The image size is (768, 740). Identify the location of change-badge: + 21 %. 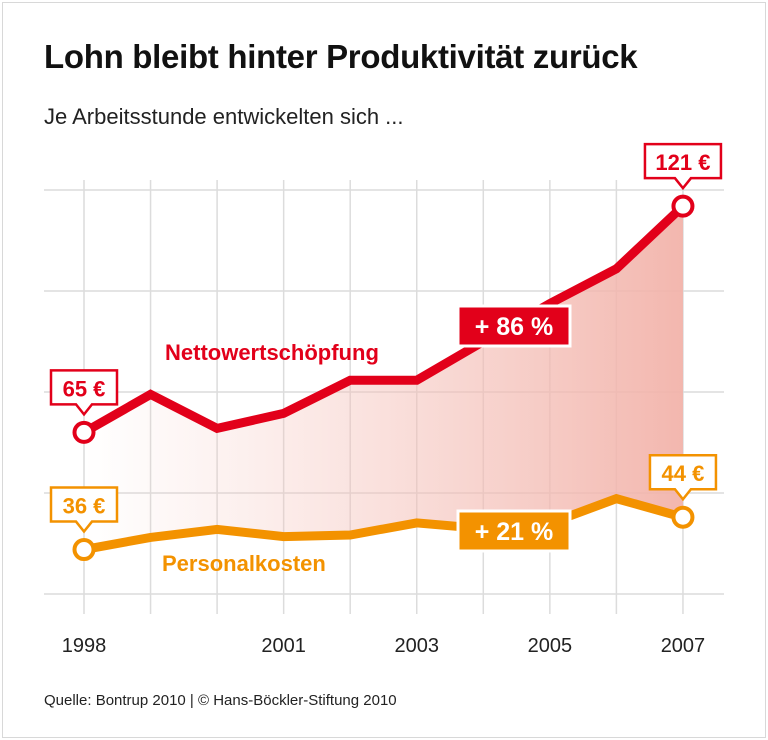
(514, 531).